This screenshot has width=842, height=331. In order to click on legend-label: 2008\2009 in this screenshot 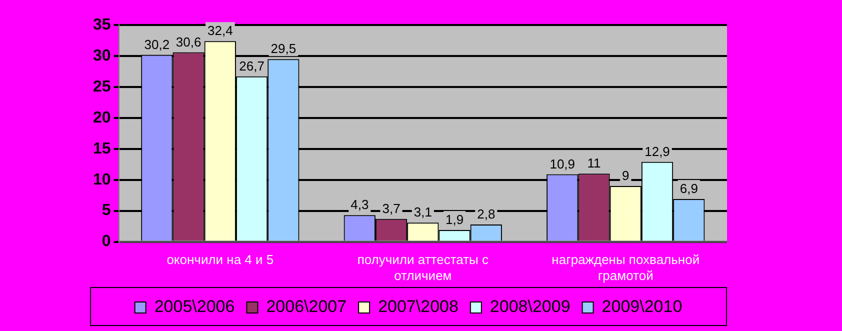, I will do `click(530, 306)`.